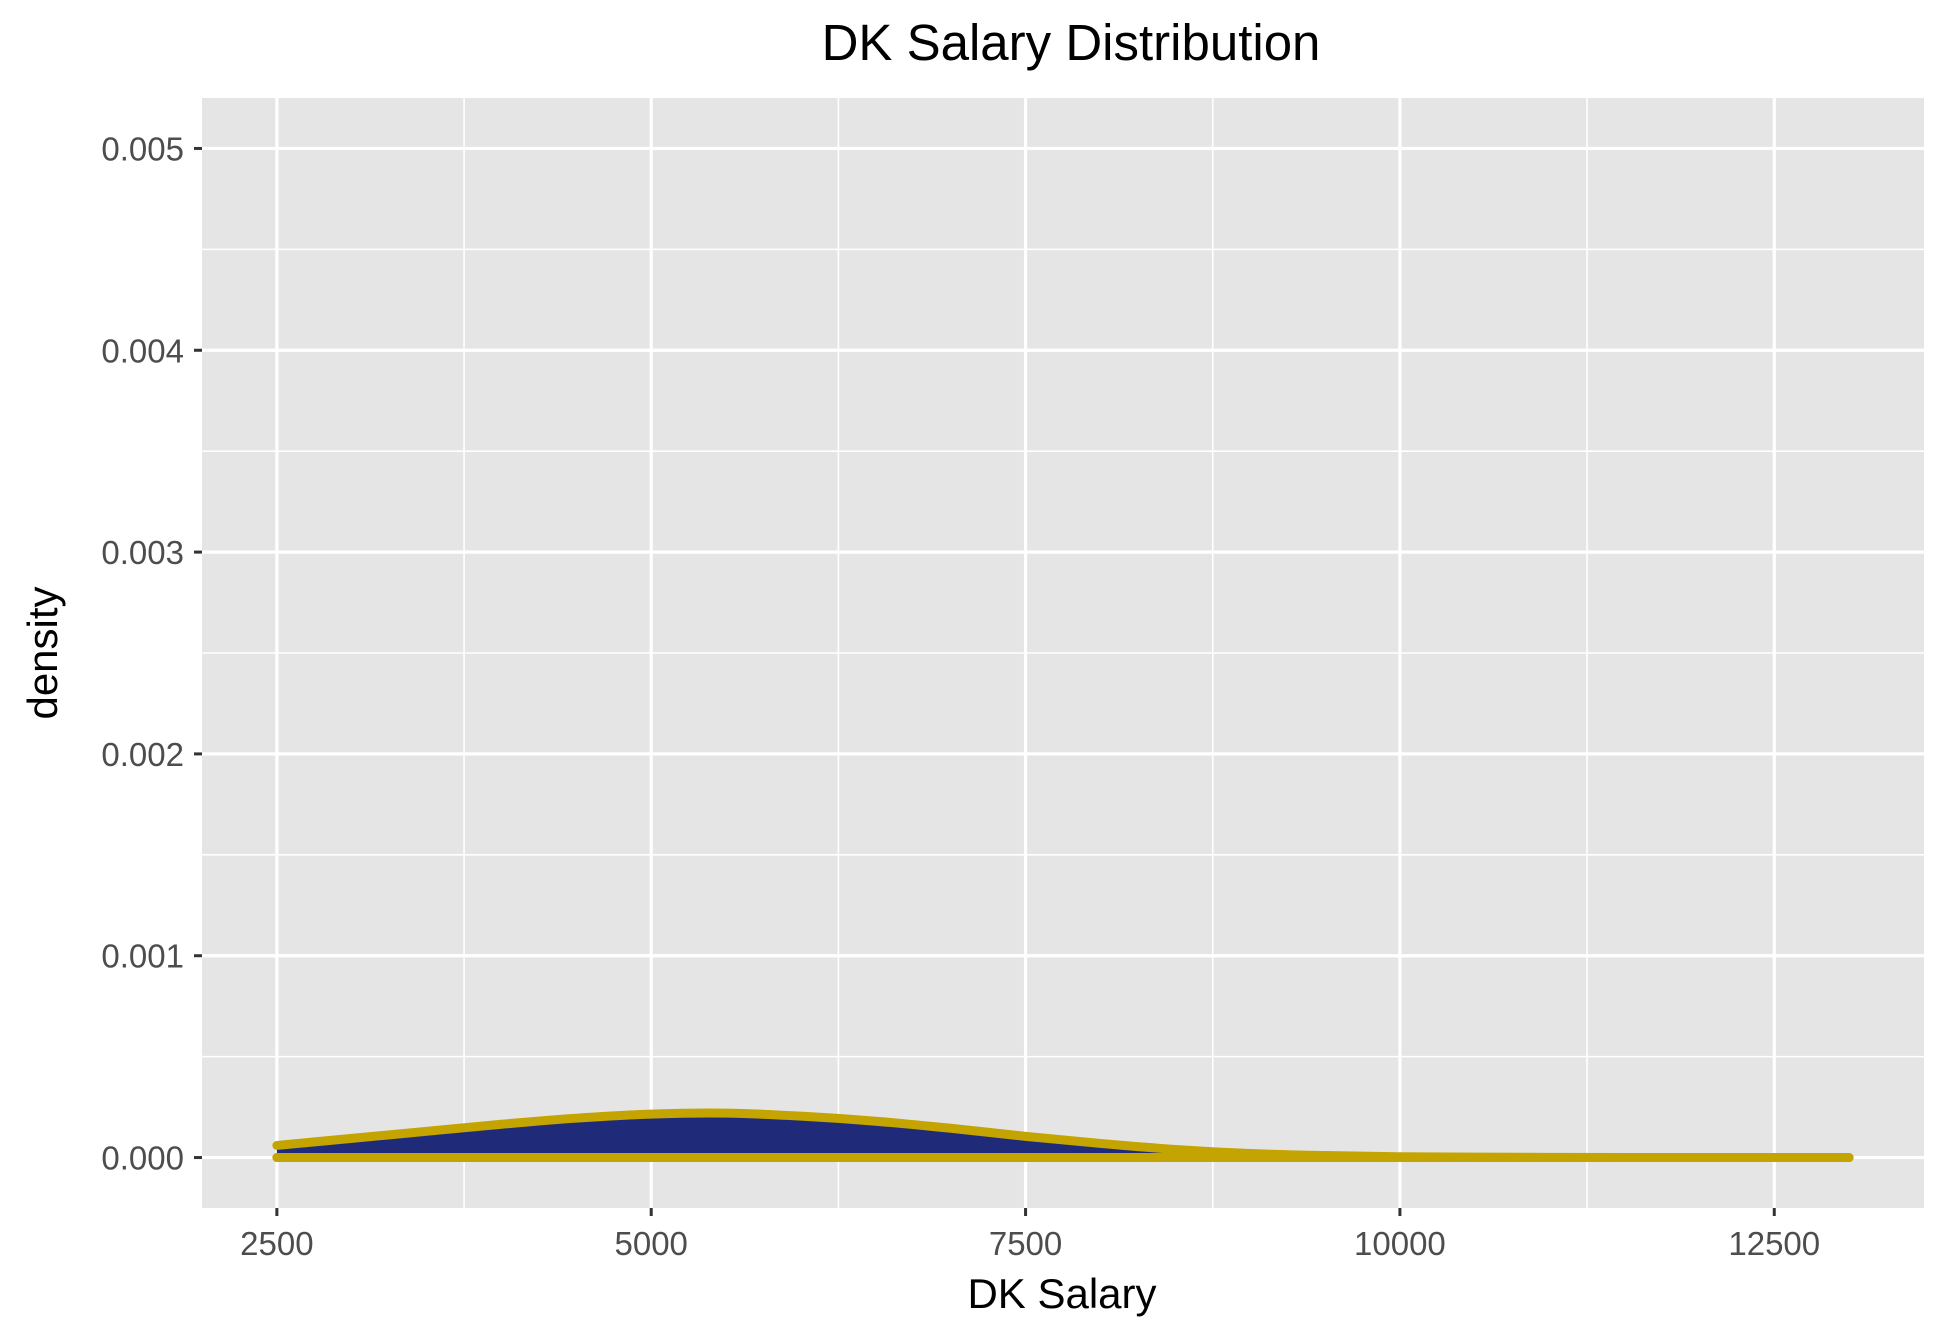 The width and height of the screenshot is (1941, 1341). What do you see at coordinates (151, 653) in the screenshot?
I see `y-axis: 0.000 0.001 0.002 0.003 0.004 0.005` at bounding box center [151, 653].